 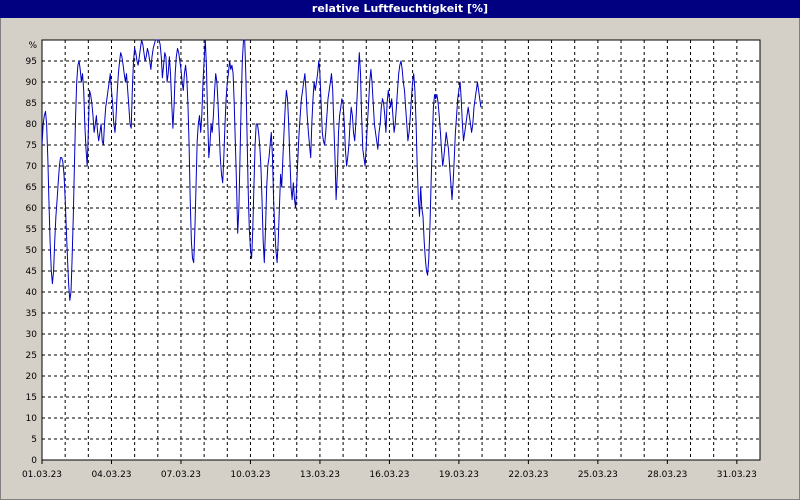 What do you see at coordinates (32, 83) in the screenshot?
I see `y-tick-label: 90` at bounding box center [32, 83].